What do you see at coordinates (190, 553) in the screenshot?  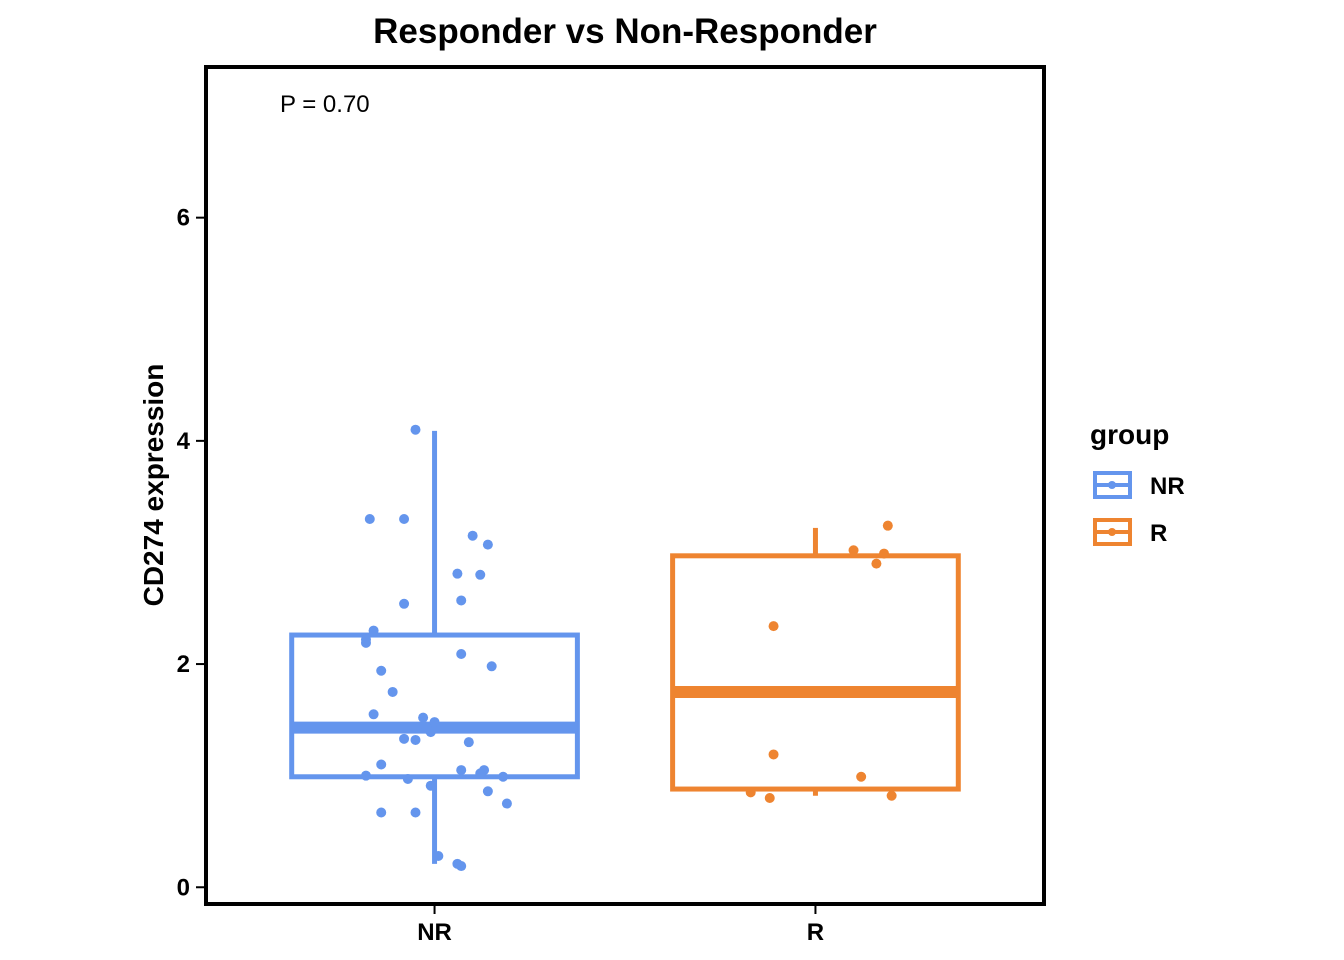 I see `y-axis: 0 2 4 6` at bounding box center [190, 553].